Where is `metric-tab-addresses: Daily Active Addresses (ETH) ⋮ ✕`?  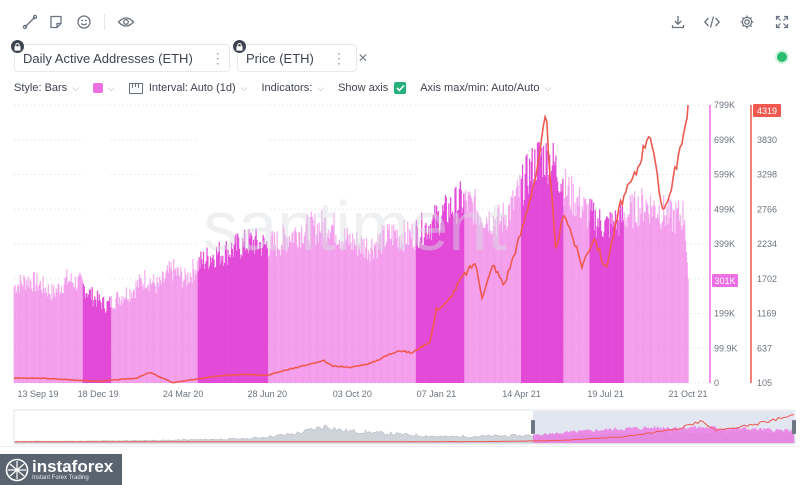 metric-tab-addresses: Daily Active Addresses (ETH) ⋮ ✕ is located at coordinates (130, 58).